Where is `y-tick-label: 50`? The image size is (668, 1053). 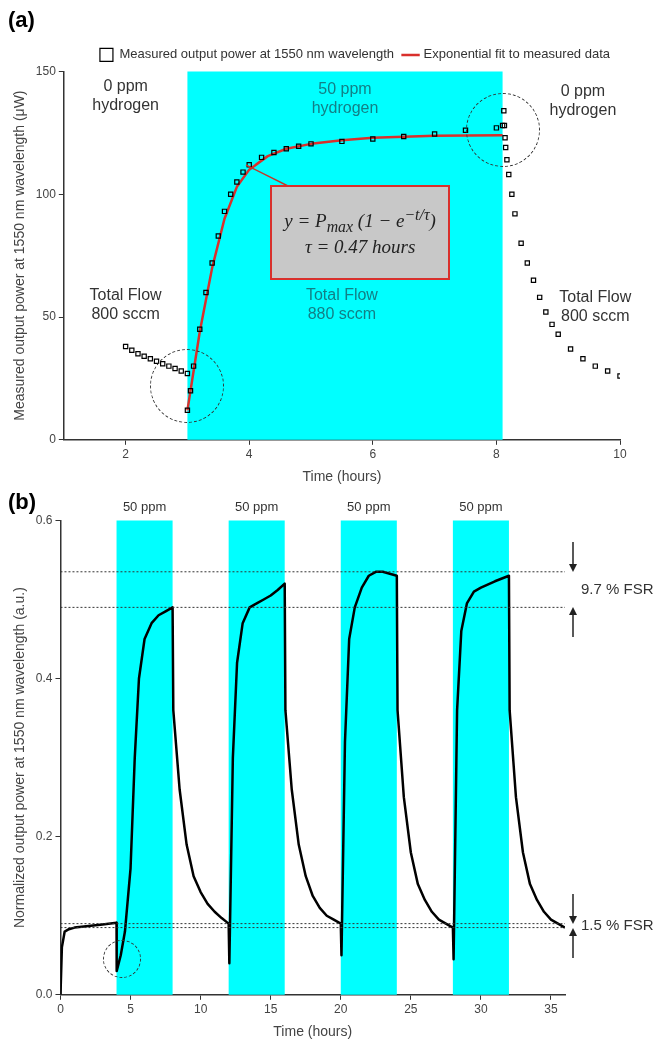 y-tick-label: 50 is located at coordinates (49, 316).